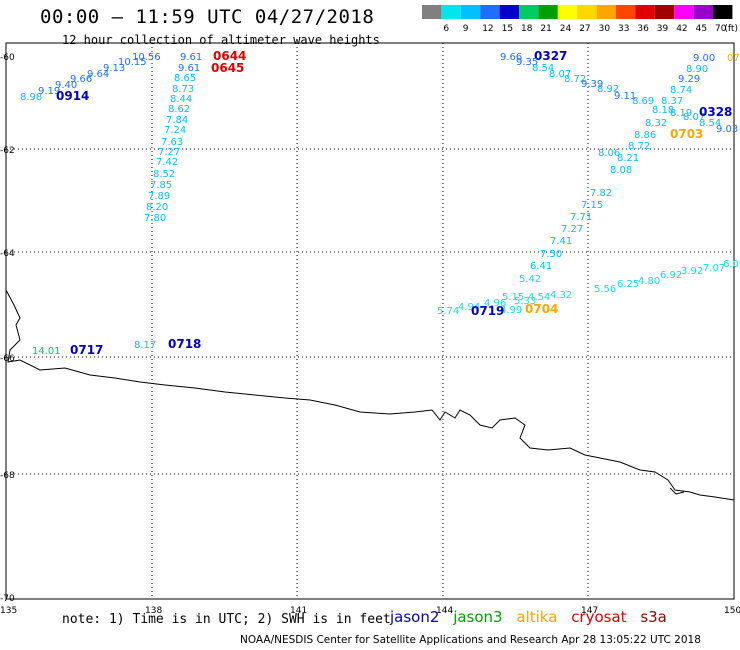  Describe the element at coordinates (86, 350) in the screenshot. I see `pass-time: 0717` at that location.